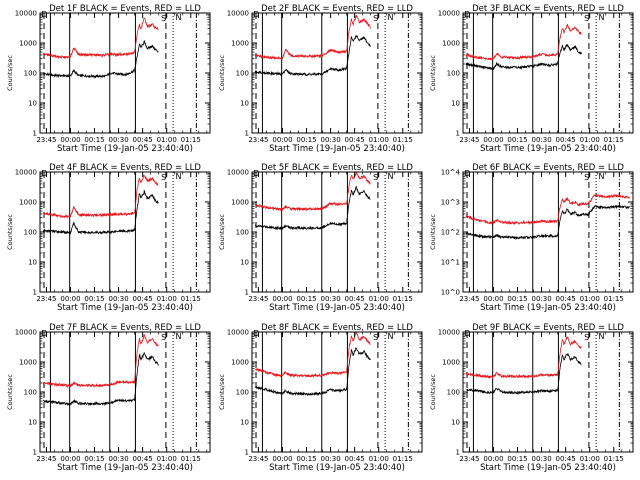  What do you see at coordinates (548, 328) in the screenshot?
I see `panel-title: Det 9F BLACK = Events, RED = LLD` at bounding box center [548, 328].